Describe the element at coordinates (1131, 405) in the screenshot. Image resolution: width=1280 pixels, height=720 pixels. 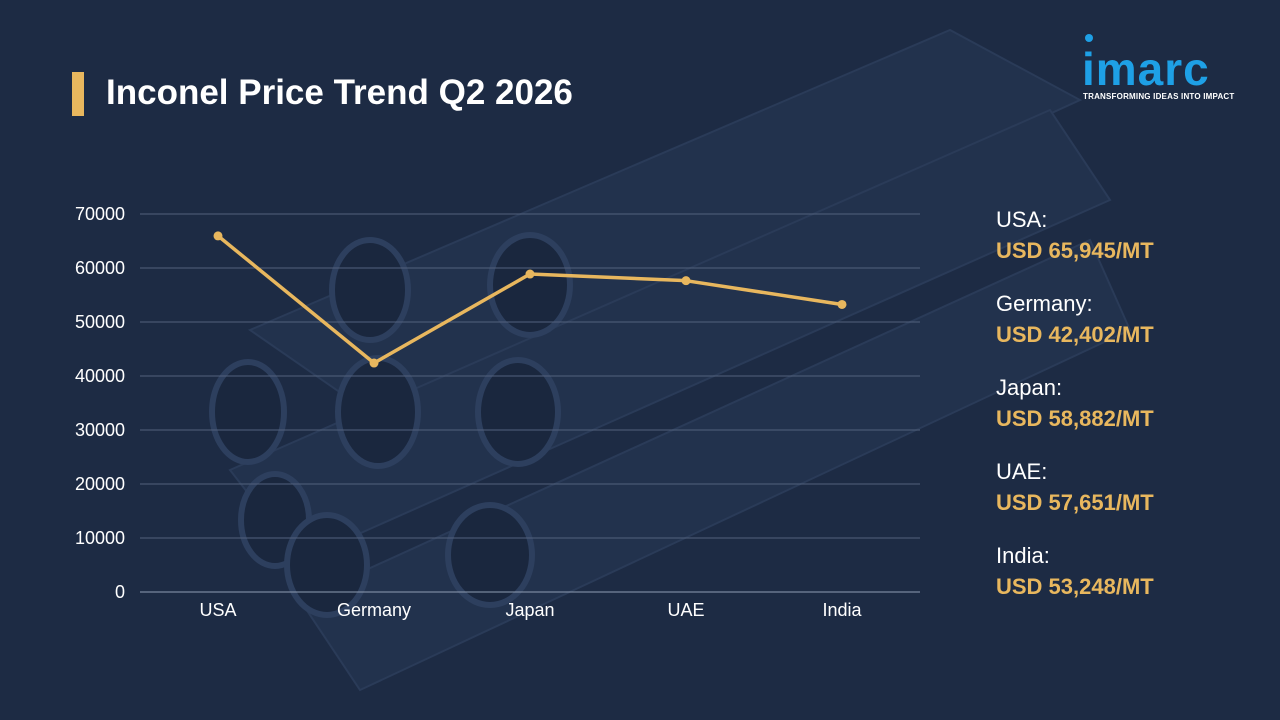
I see `price-summary-item: Japan: USD 58,882/MT` at that location.